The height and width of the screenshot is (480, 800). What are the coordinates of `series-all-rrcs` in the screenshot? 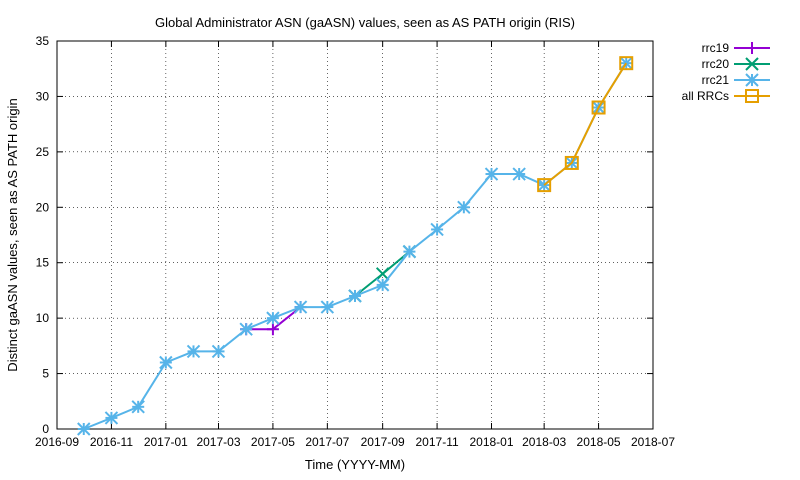 It's located at (585, 124).